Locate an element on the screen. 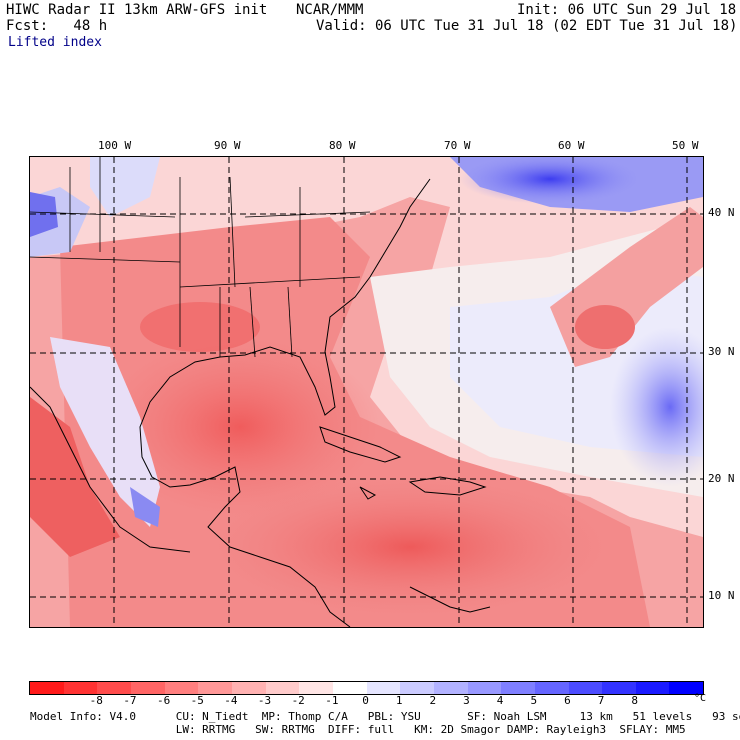 The height and width of the screenshot is (740, 740). north-stable-core is located at coordinates (550, 179).